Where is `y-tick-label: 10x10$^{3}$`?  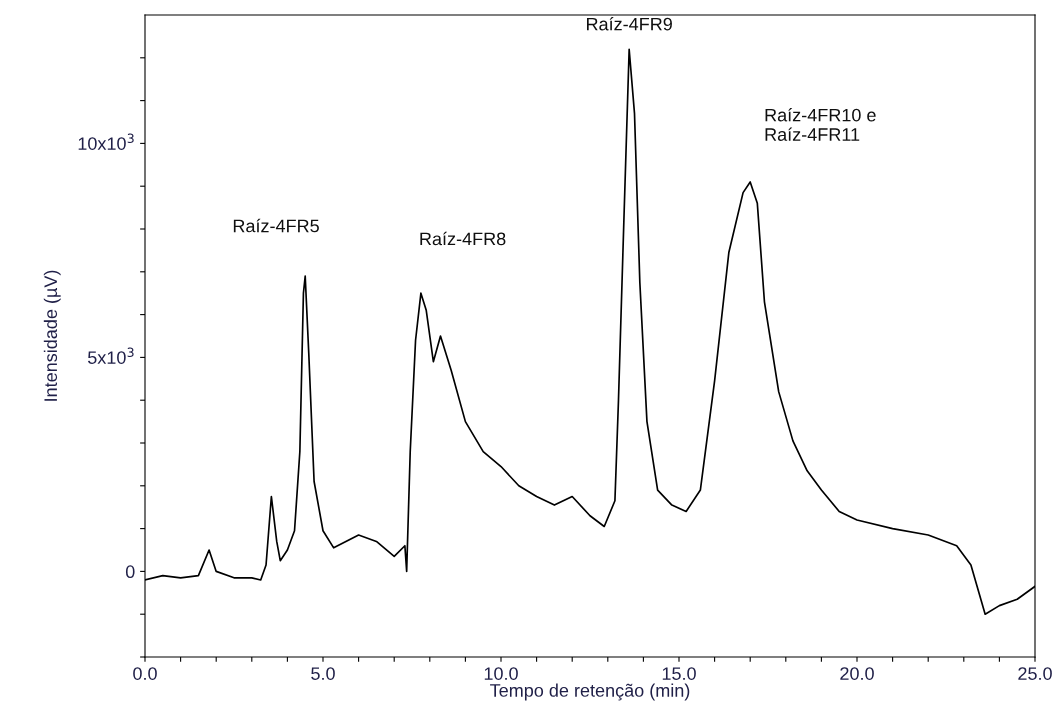
y-tick-label: 10x10$^{3}$ is located at coordinates (106, 141).